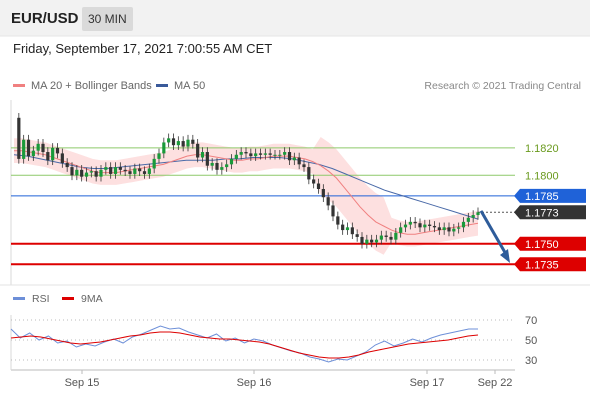  What do you see at coordinates (45, 18) in the screenshot?
I see `currency-pair: EUR/USD` at bounding box center [45, 18].